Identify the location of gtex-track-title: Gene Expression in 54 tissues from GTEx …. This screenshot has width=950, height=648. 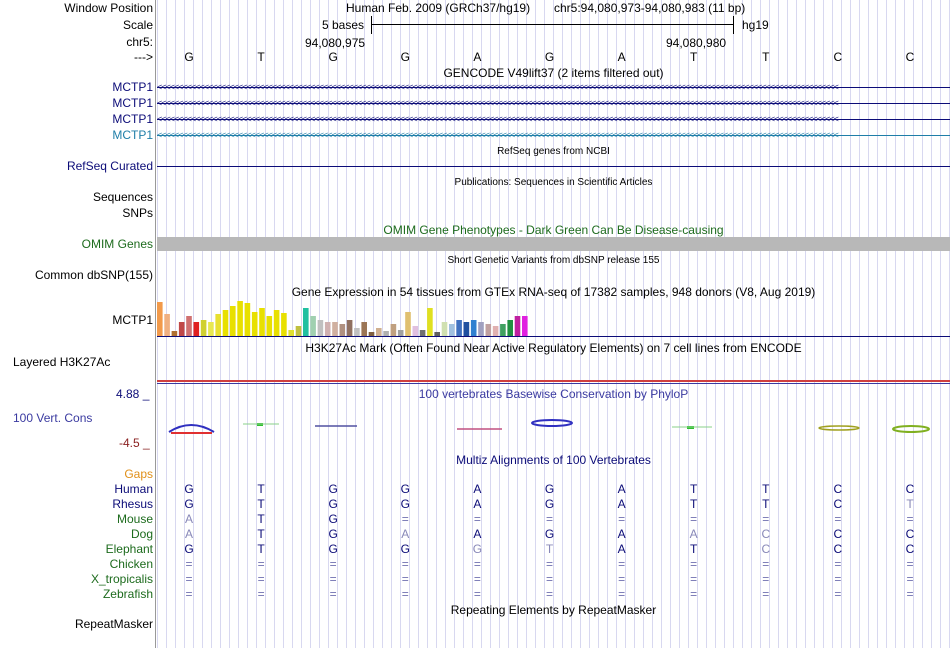
(553, 292).